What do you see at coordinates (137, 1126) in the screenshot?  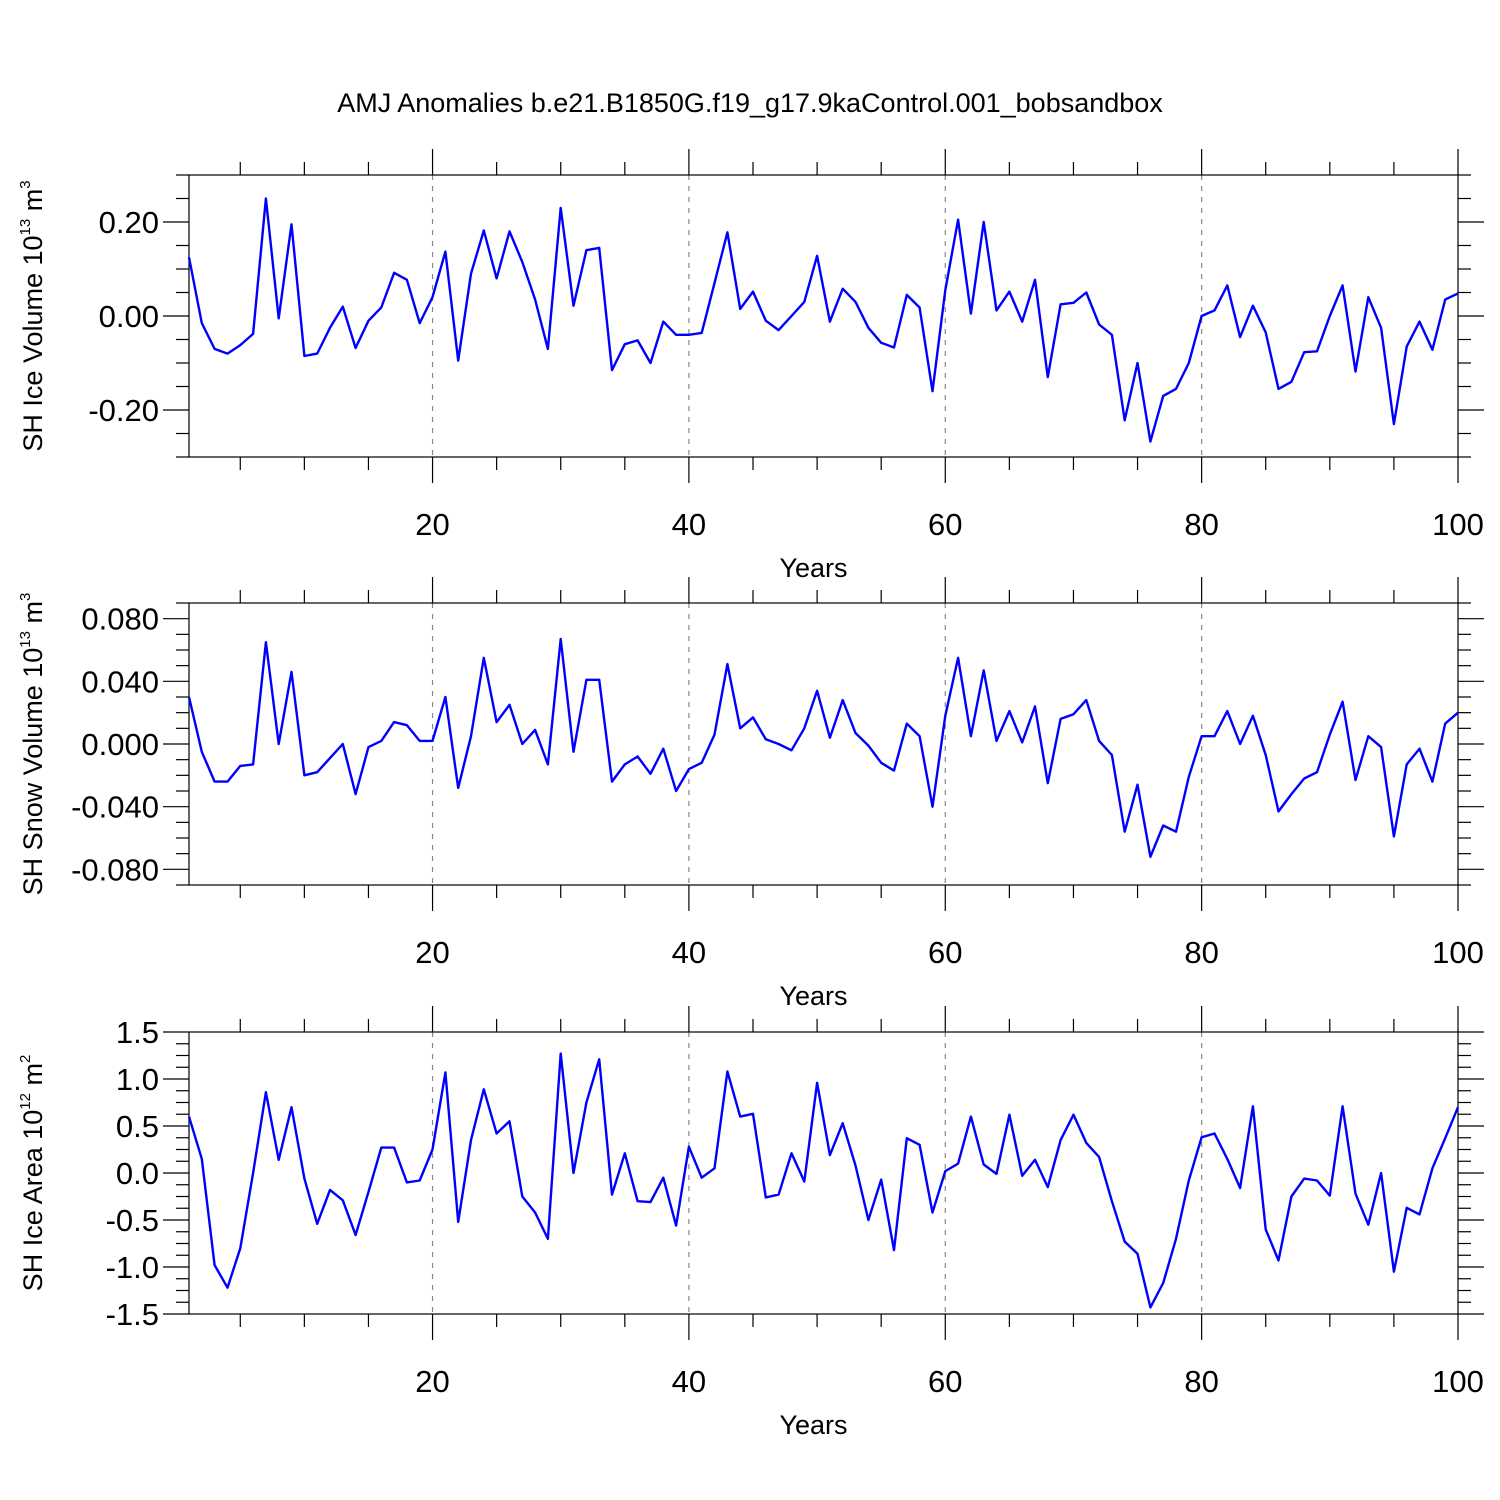 I see `y-tick-label: 0.5` at bounding box center [137, 1126].